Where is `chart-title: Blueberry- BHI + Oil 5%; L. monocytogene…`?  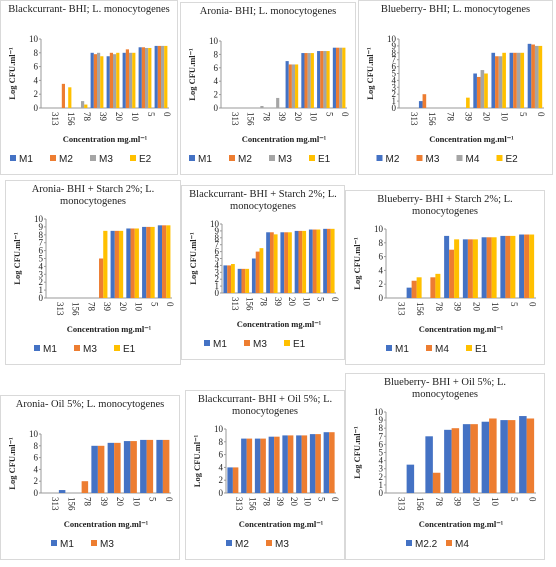
chart-title: Blueberry- BHI + Oil 5%; L. monocytogene… is located at coordinates (445, 388).